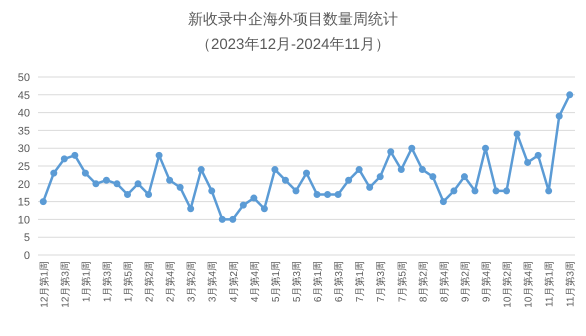  I want to click on y-tick-label: 5, so click(27, 238).